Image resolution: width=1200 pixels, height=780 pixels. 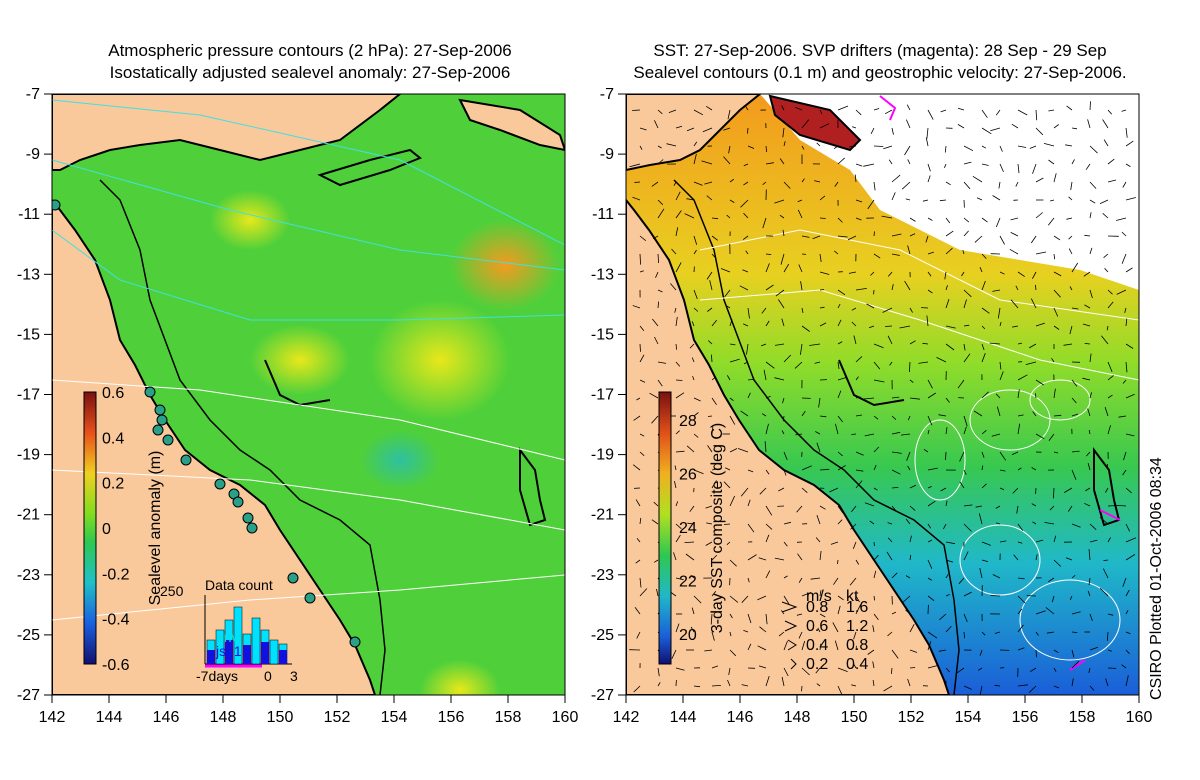 I want to click on y-tick-label: -27, so click(x=28, y=695).